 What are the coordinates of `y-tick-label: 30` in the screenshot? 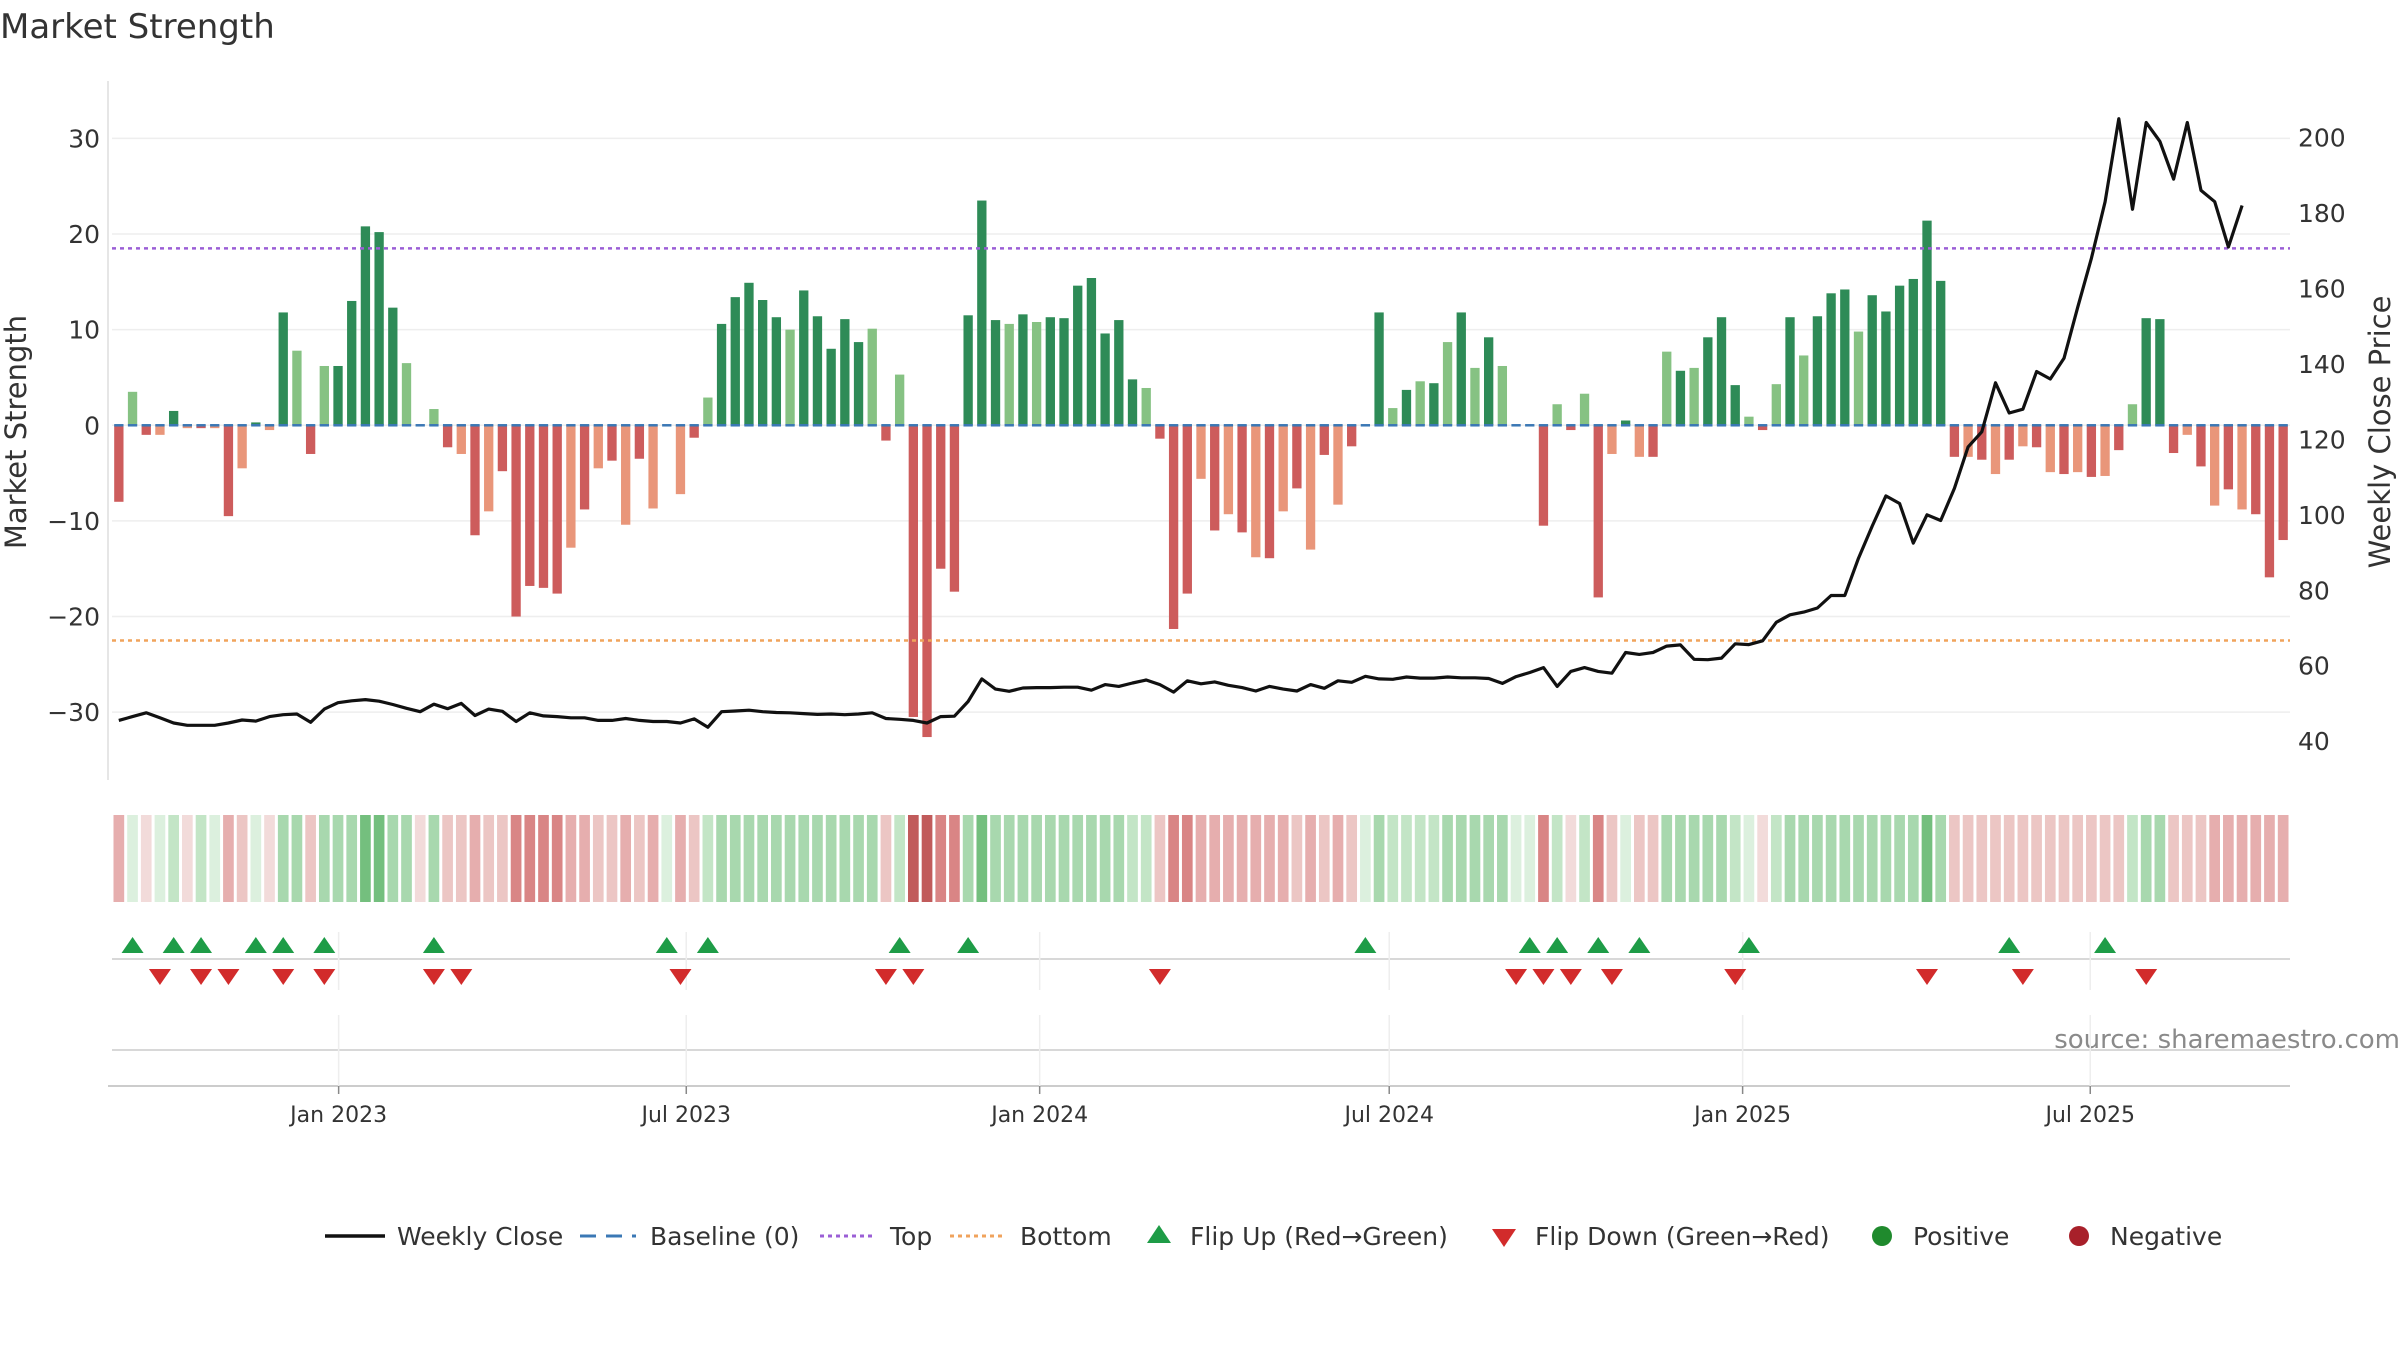 It's located at (84, 138).